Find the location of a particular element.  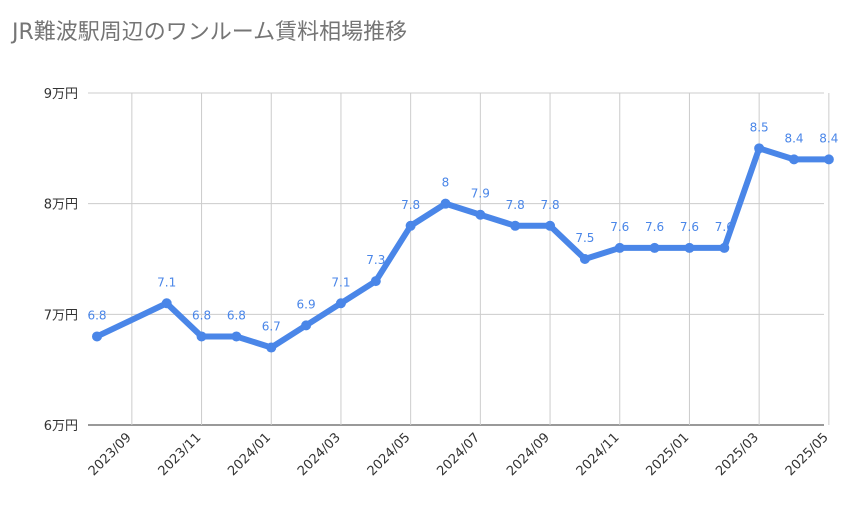

data-label: 6.9 is located at coordinates (306, 304).